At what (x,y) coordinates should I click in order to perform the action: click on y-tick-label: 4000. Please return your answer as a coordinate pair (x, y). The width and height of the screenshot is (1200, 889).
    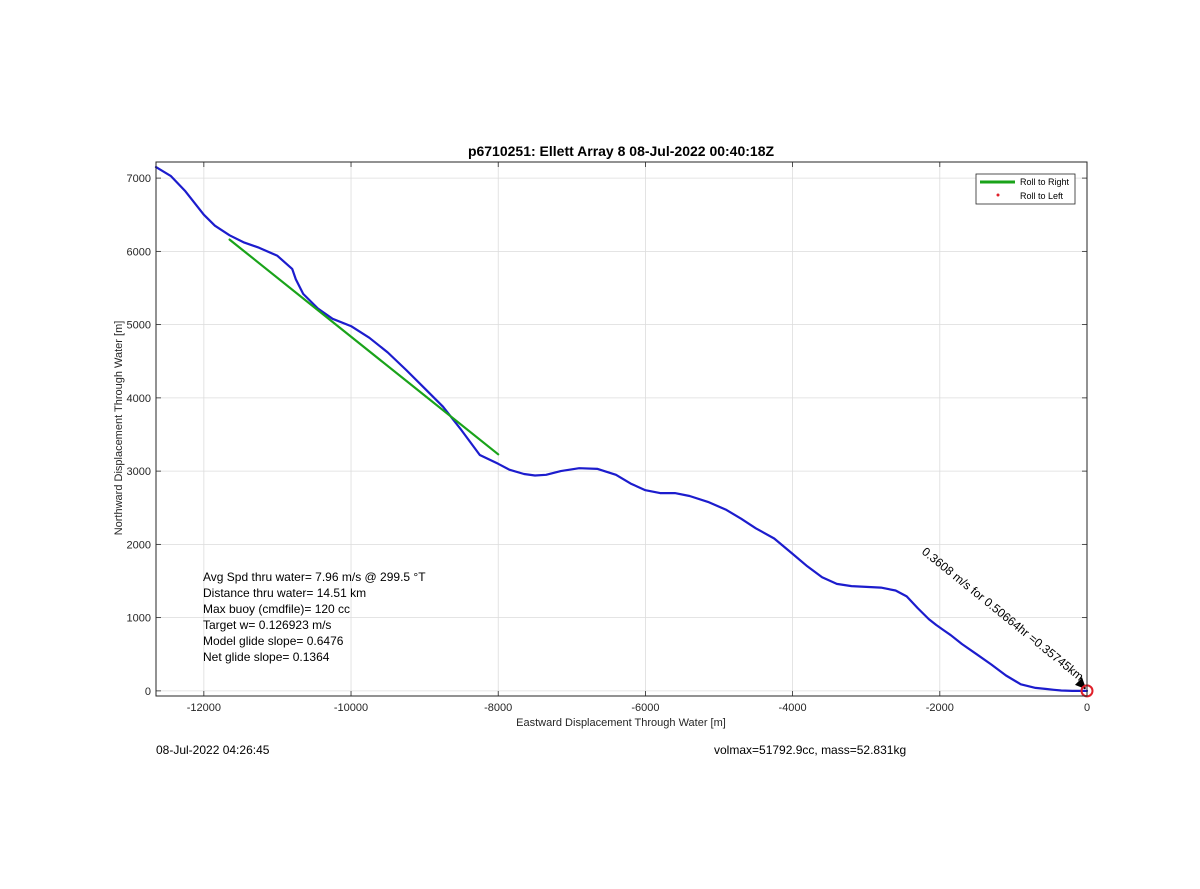
    Looking at the image, I should click on (139, 399).